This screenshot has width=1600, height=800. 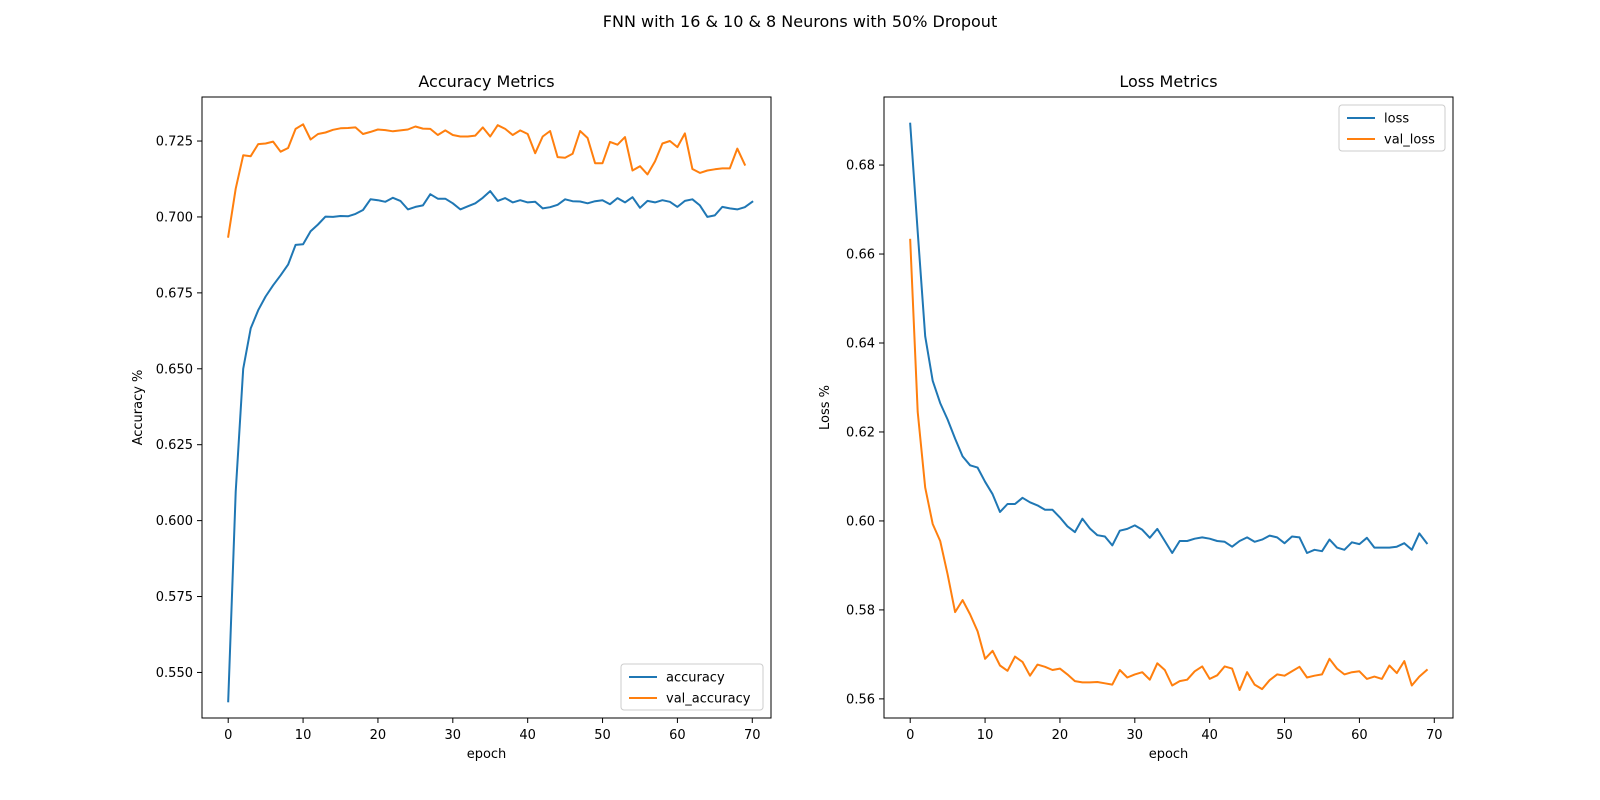 What do you see at coordinates (695, 678) in the screenshot?
I see `accuracy-legend-label: accuracy` at bounding box center [695, 678].